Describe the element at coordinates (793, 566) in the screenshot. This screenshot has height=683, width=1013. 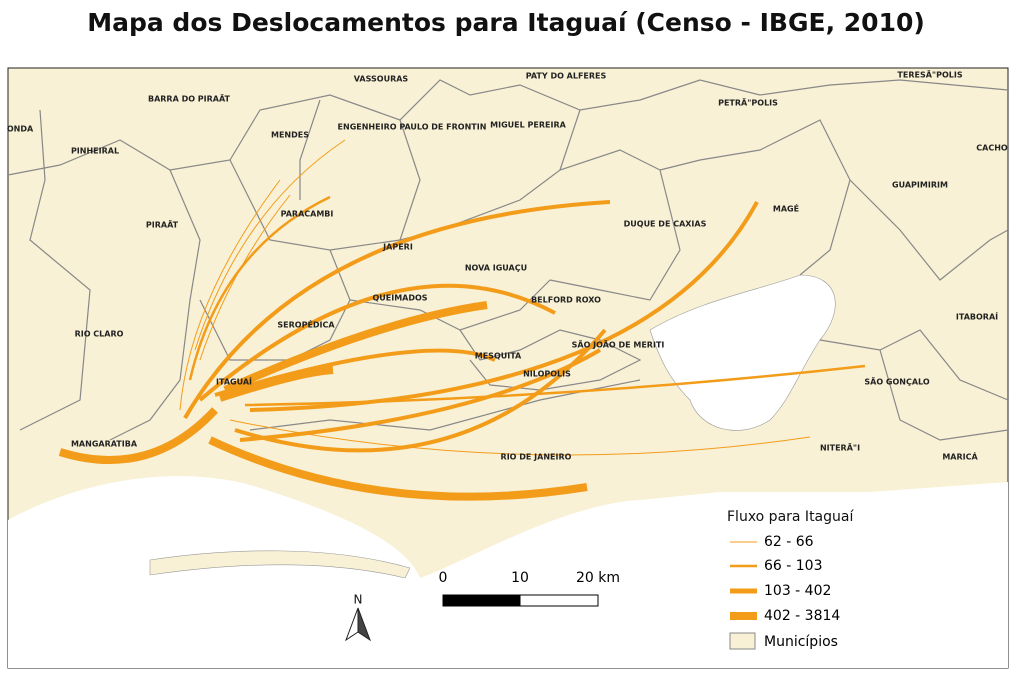
I see `legend-item: 66 - 103` at that location.